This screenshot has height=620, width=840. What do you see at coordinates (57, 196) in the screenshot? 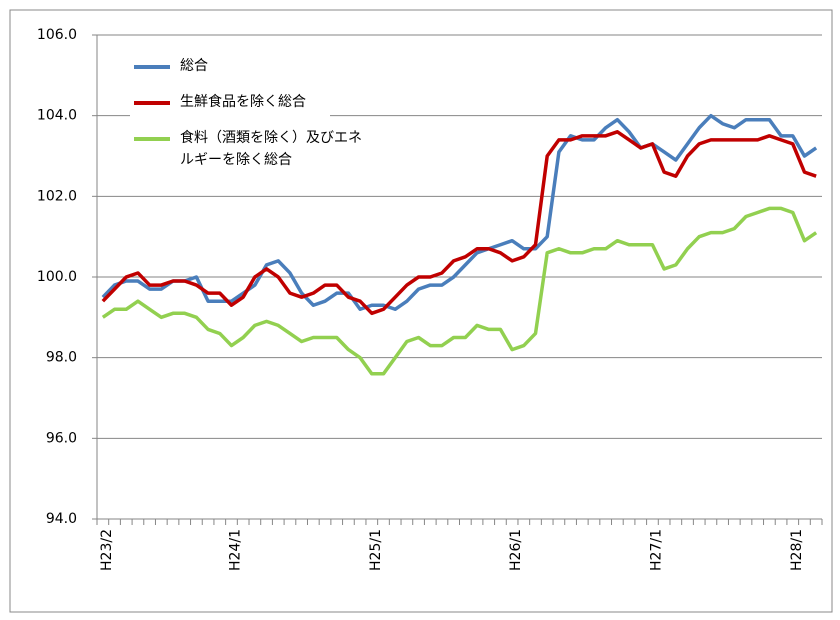
I see `y-tick-label: 102.0` at bounding box center [57, 196].